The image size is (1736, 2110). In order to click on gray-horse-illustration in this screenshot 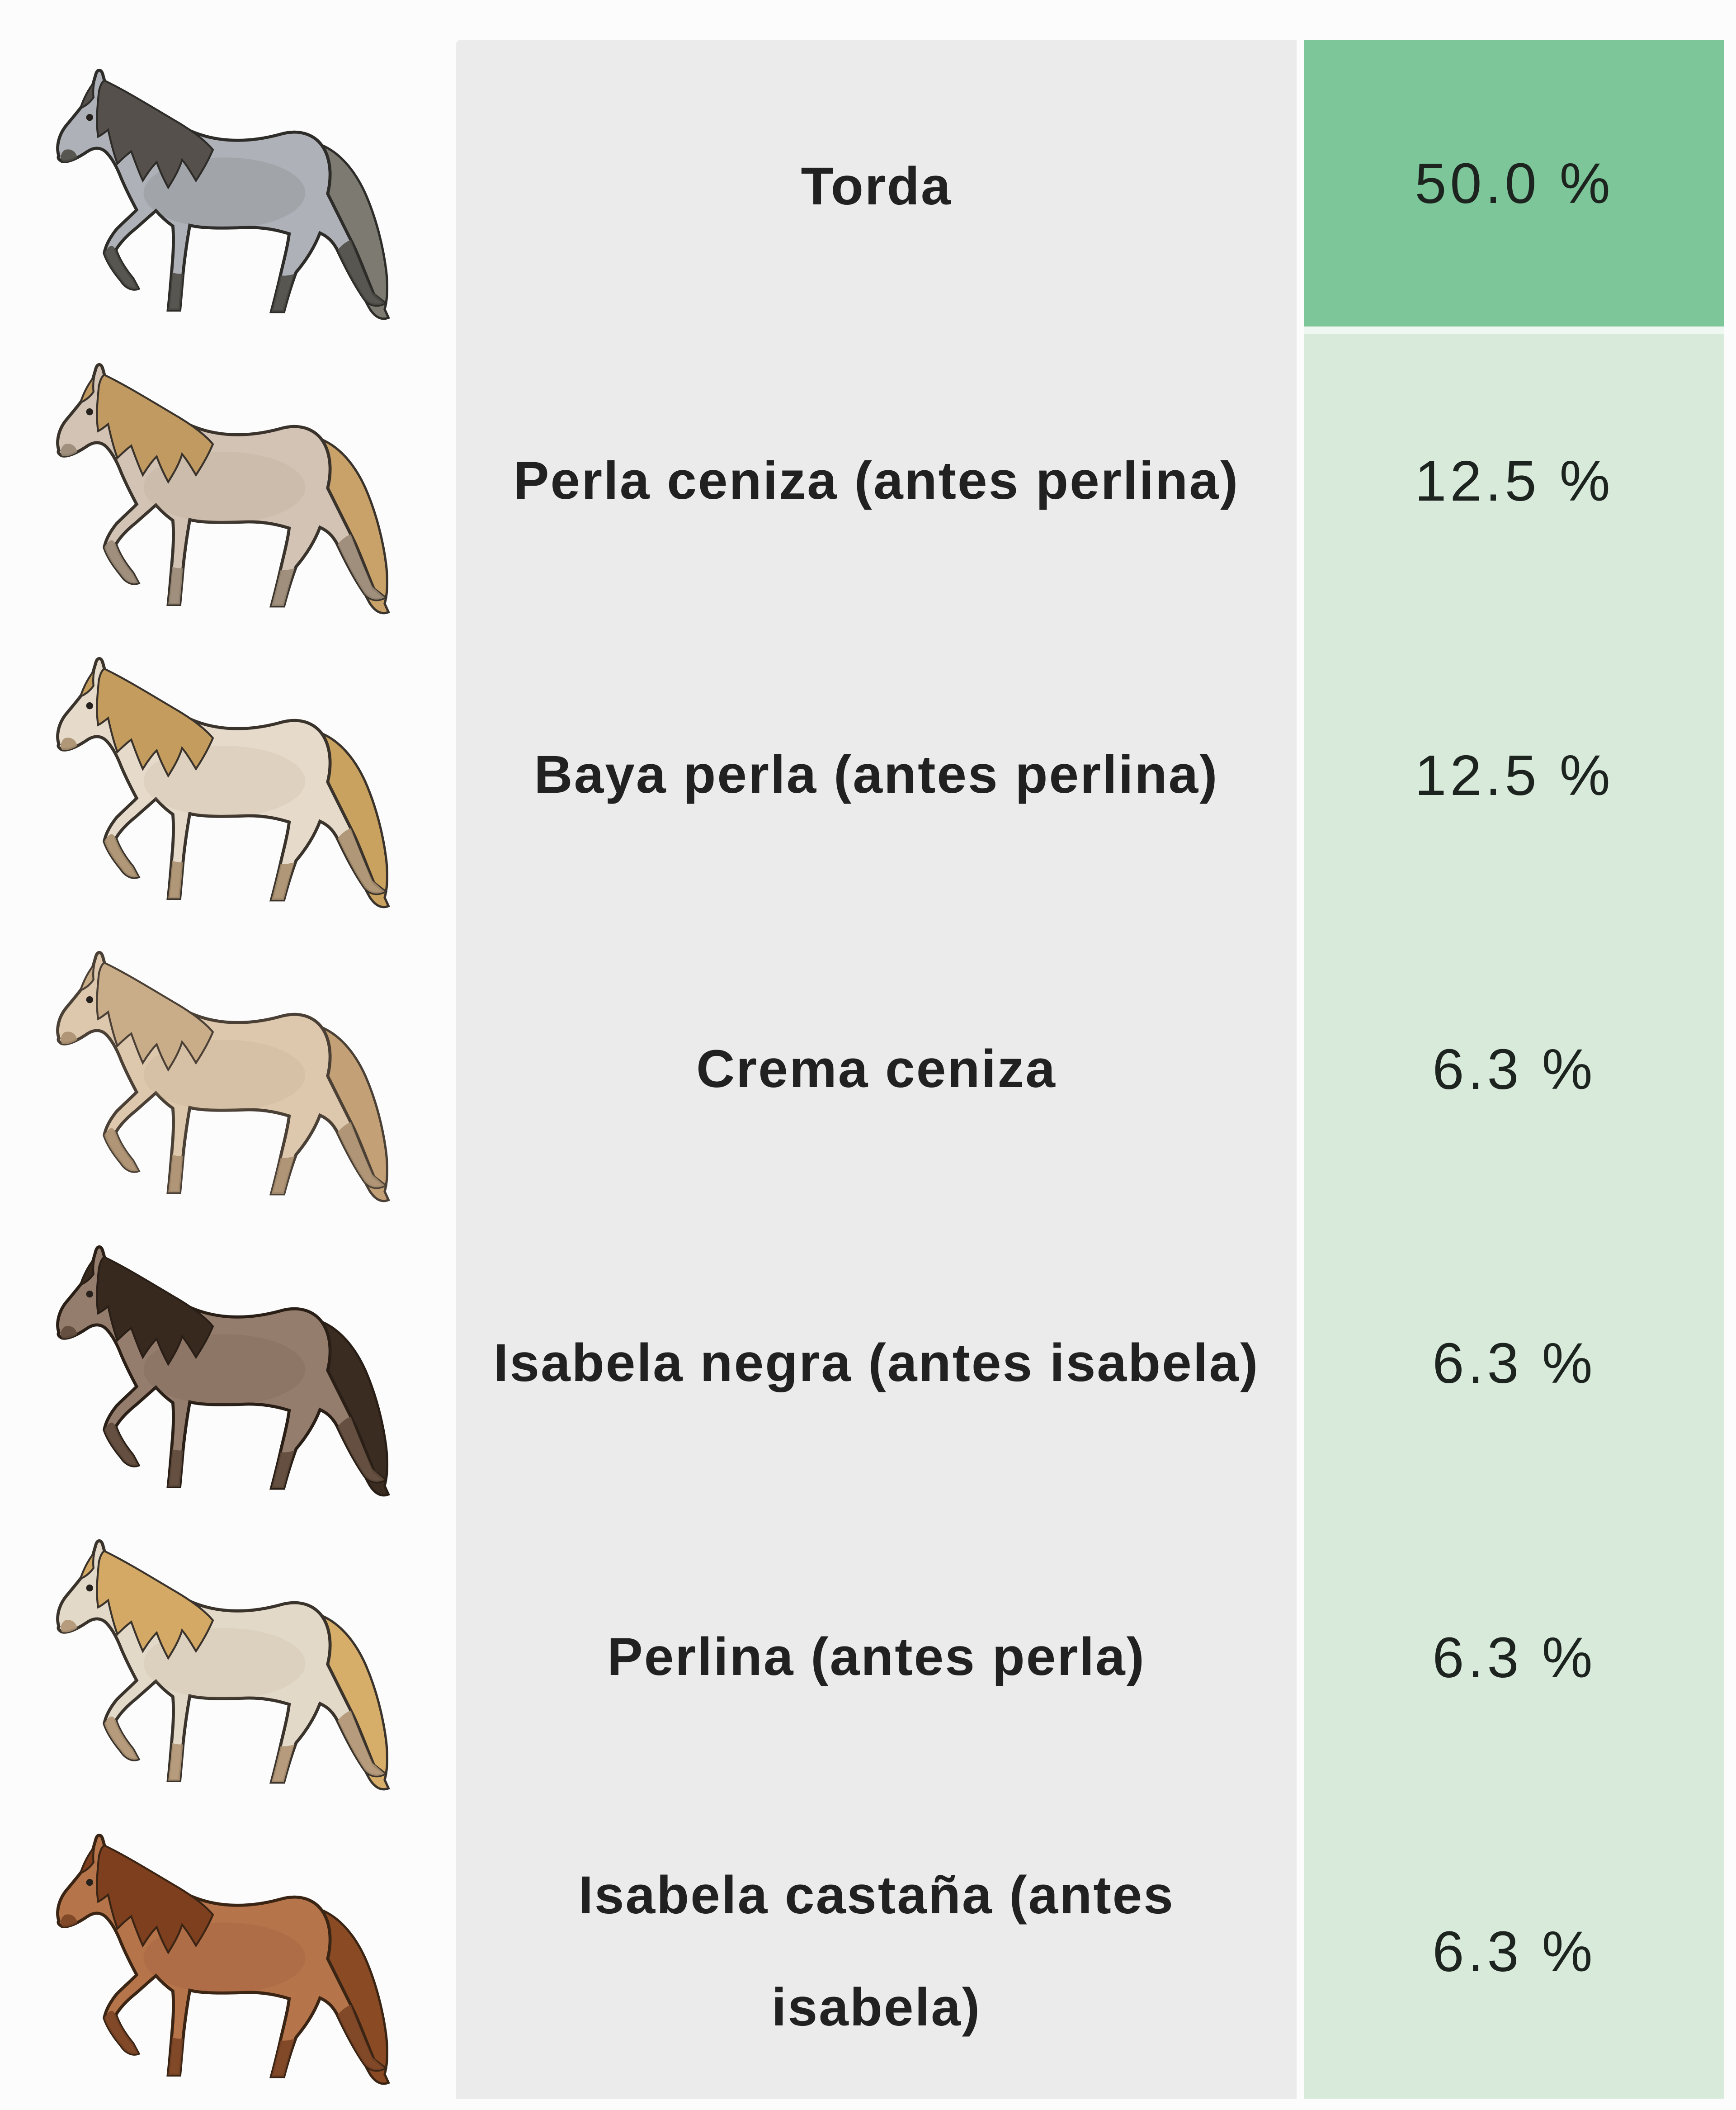, I will do `click(228, 186)`.